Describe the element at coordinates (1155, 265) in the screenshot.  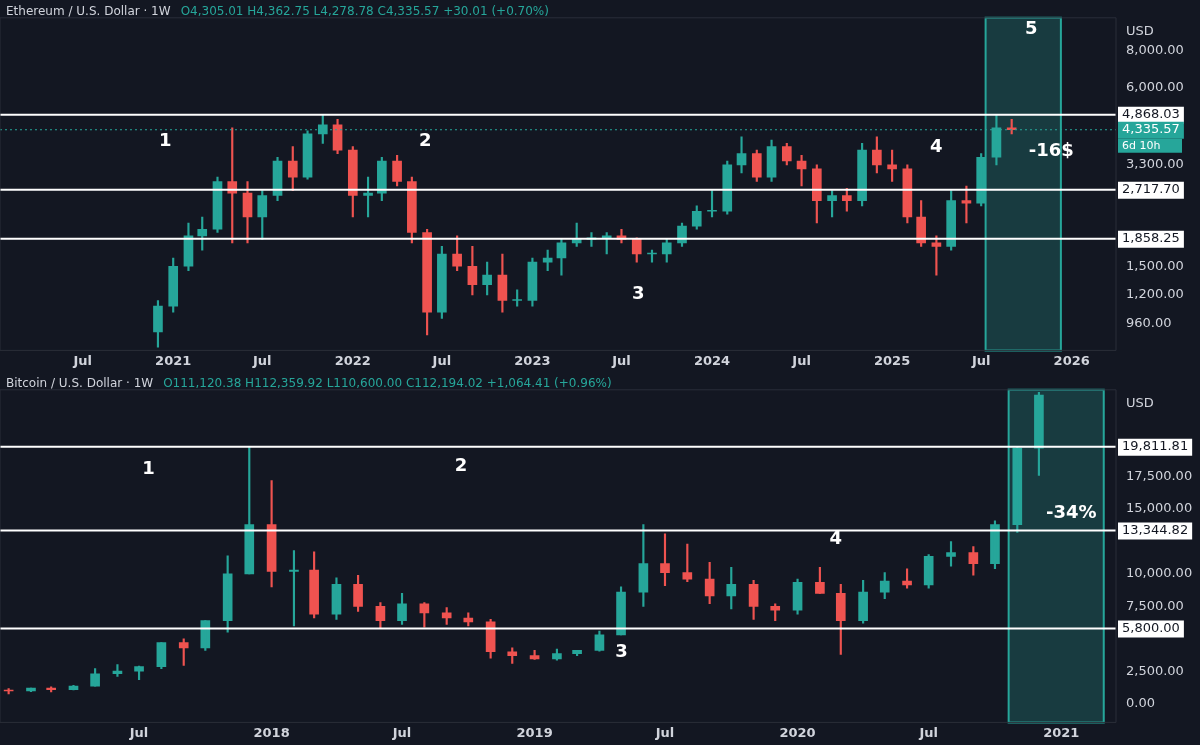
I see `y-tick-label: 1,500.00` at that location.